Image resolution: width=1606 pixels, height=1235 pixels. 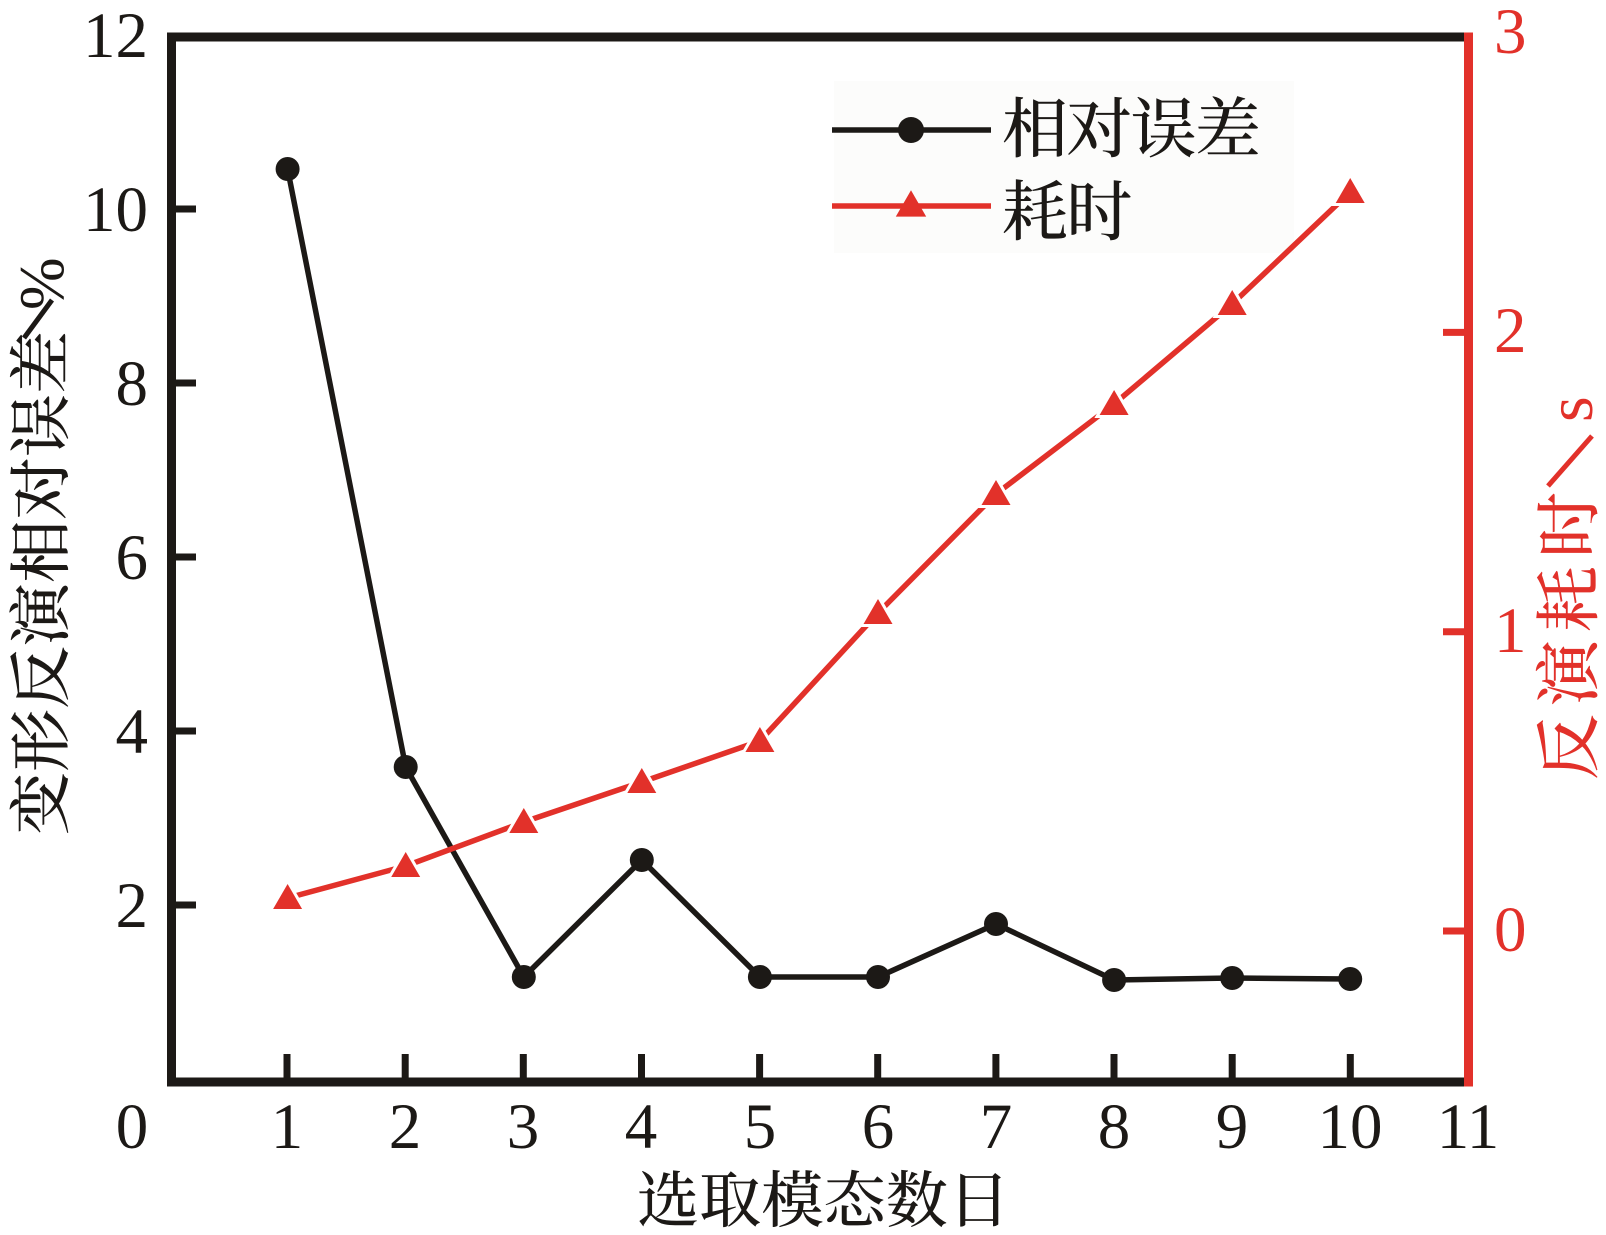 I want to click on svg-text: 5, so click(x=760, y=1127).